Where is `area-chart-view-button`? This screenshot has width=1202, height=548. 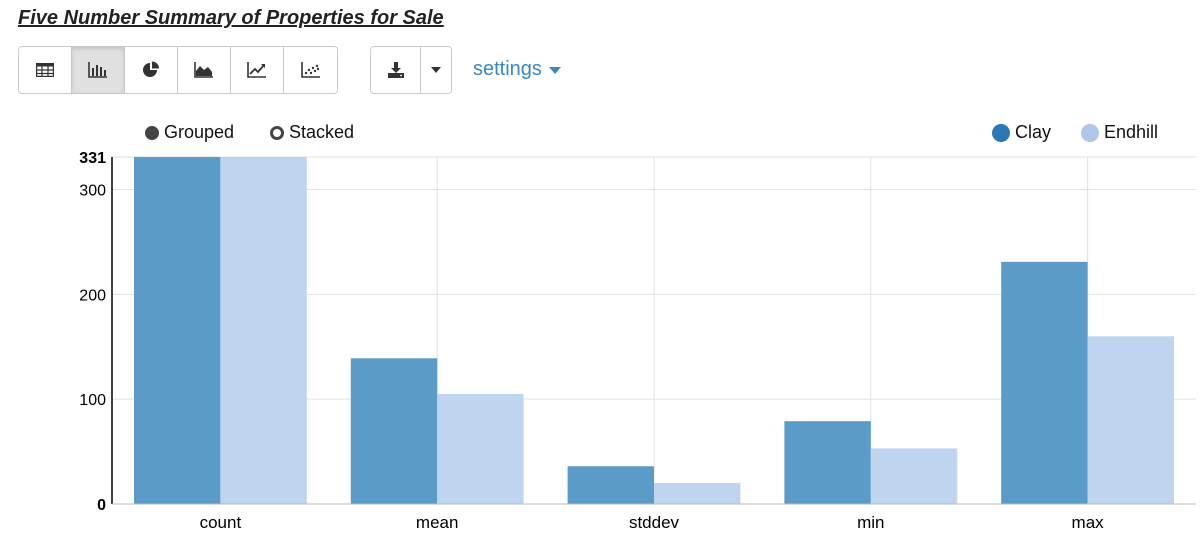
area-chart-view-button is located at coordinates (204, 70).